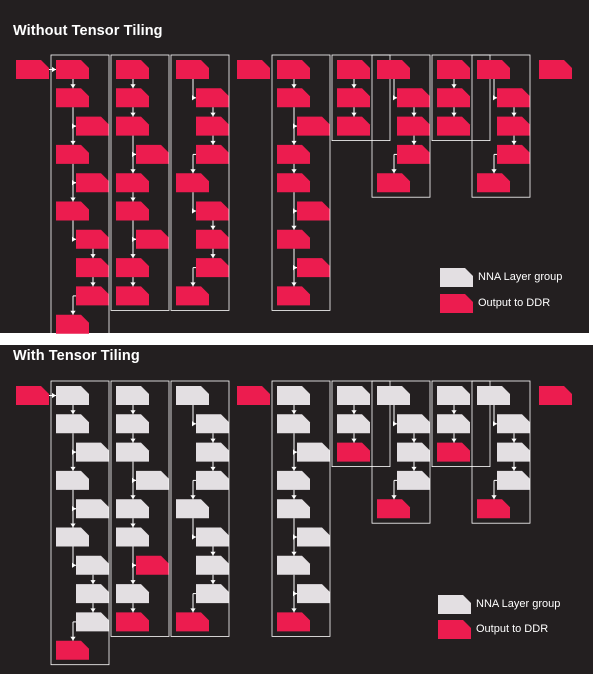 Image resolution: width=593 pixels, height=674 pixels. I want to click on legend-swatch-nna-top, so click(456, 277).